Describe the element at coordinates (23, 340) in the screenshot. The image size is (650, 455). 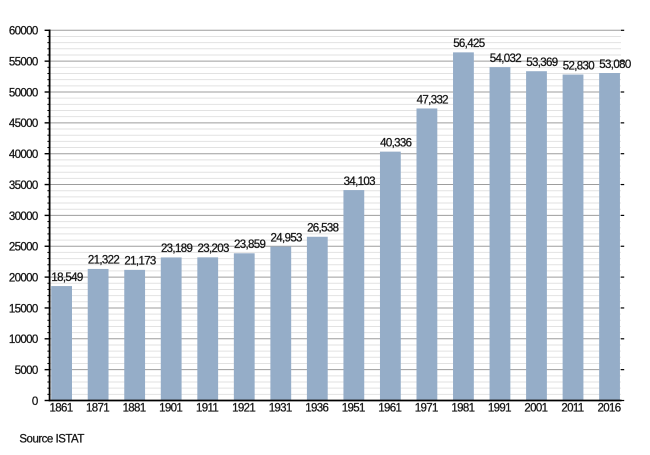
I see `svg-text: 10000` at that location.